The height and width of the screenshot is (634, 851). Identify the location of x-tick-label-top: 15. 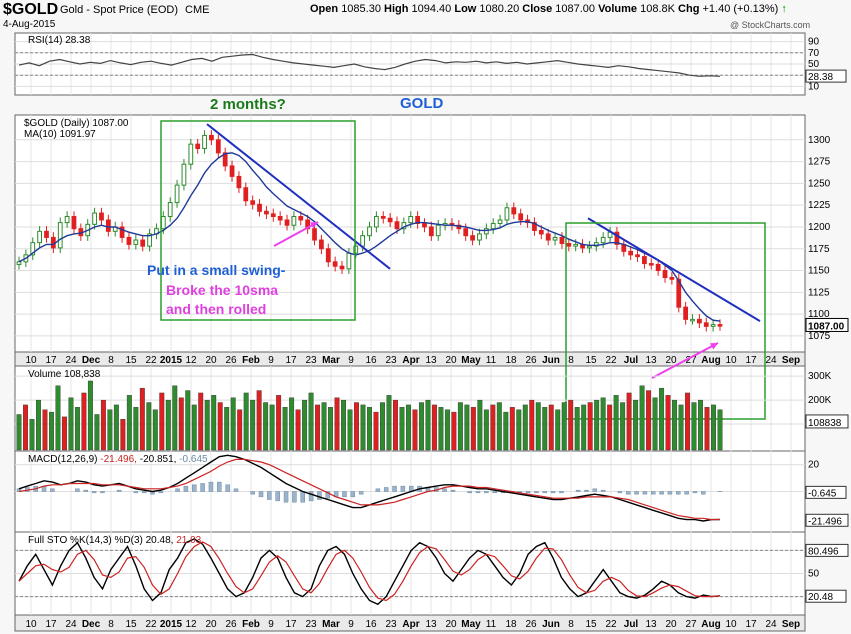
(131, 360).